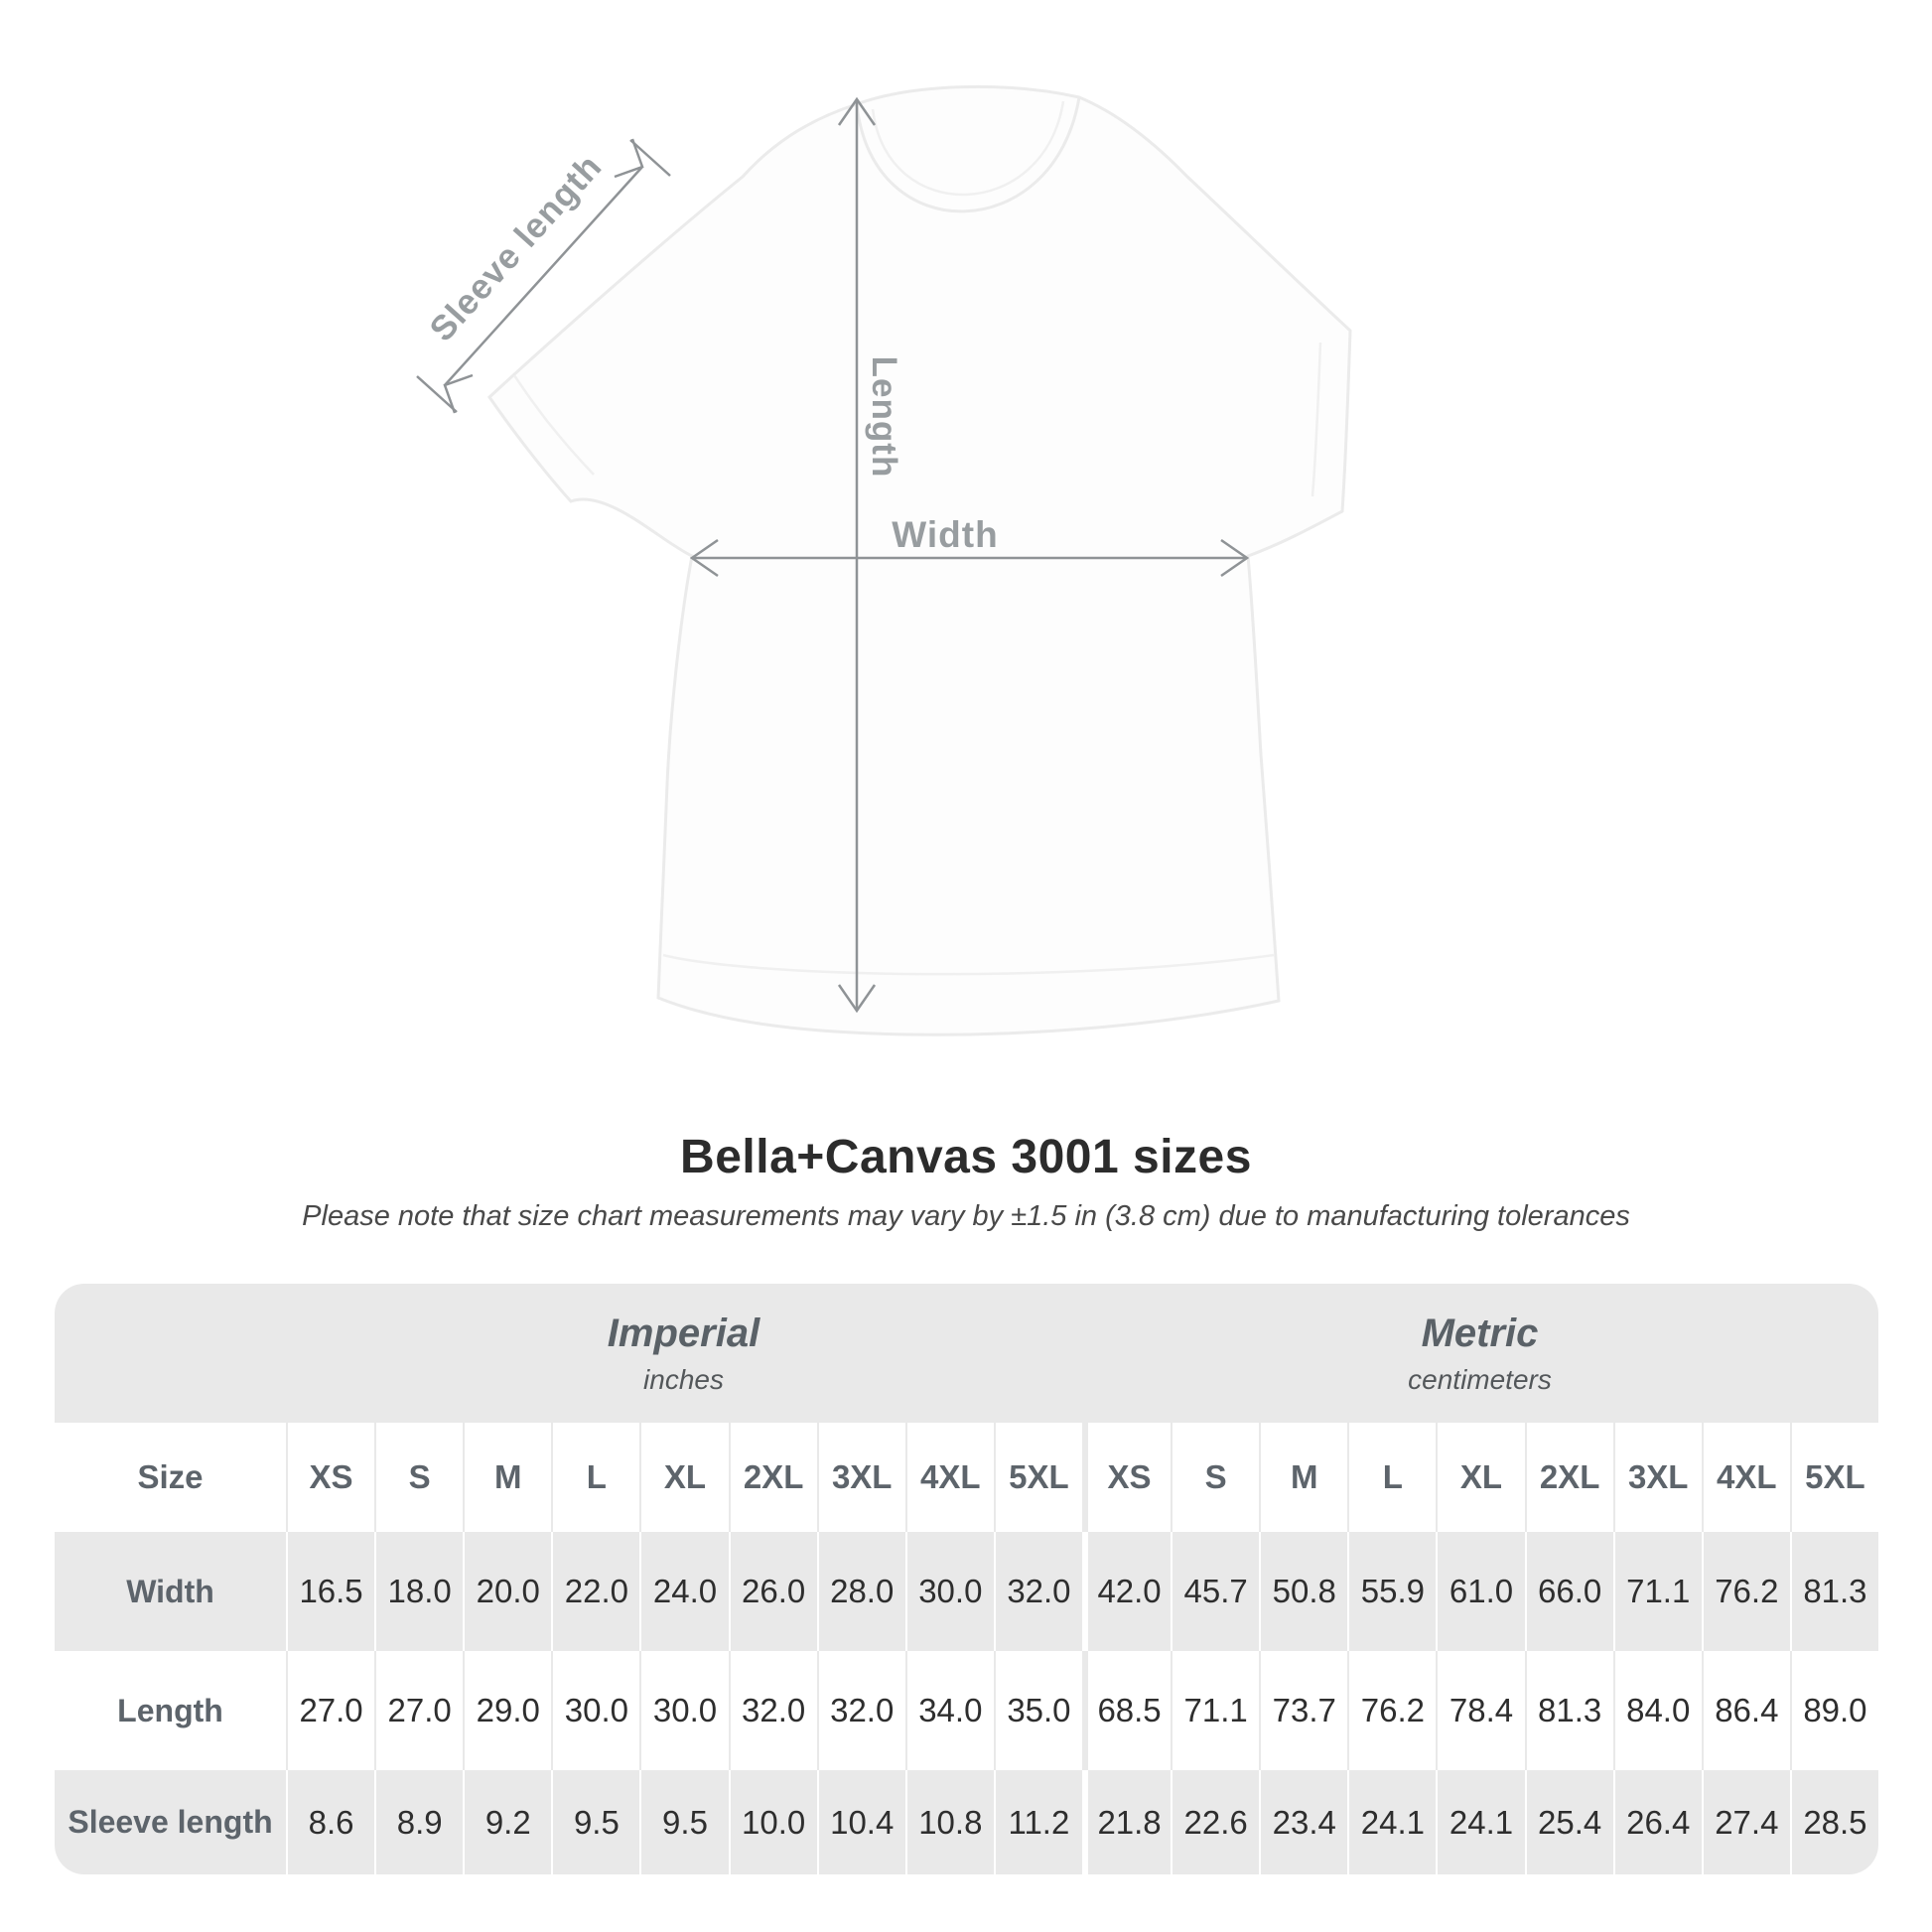  I want to click on size-header-cell: XS, so click(330, 1478).